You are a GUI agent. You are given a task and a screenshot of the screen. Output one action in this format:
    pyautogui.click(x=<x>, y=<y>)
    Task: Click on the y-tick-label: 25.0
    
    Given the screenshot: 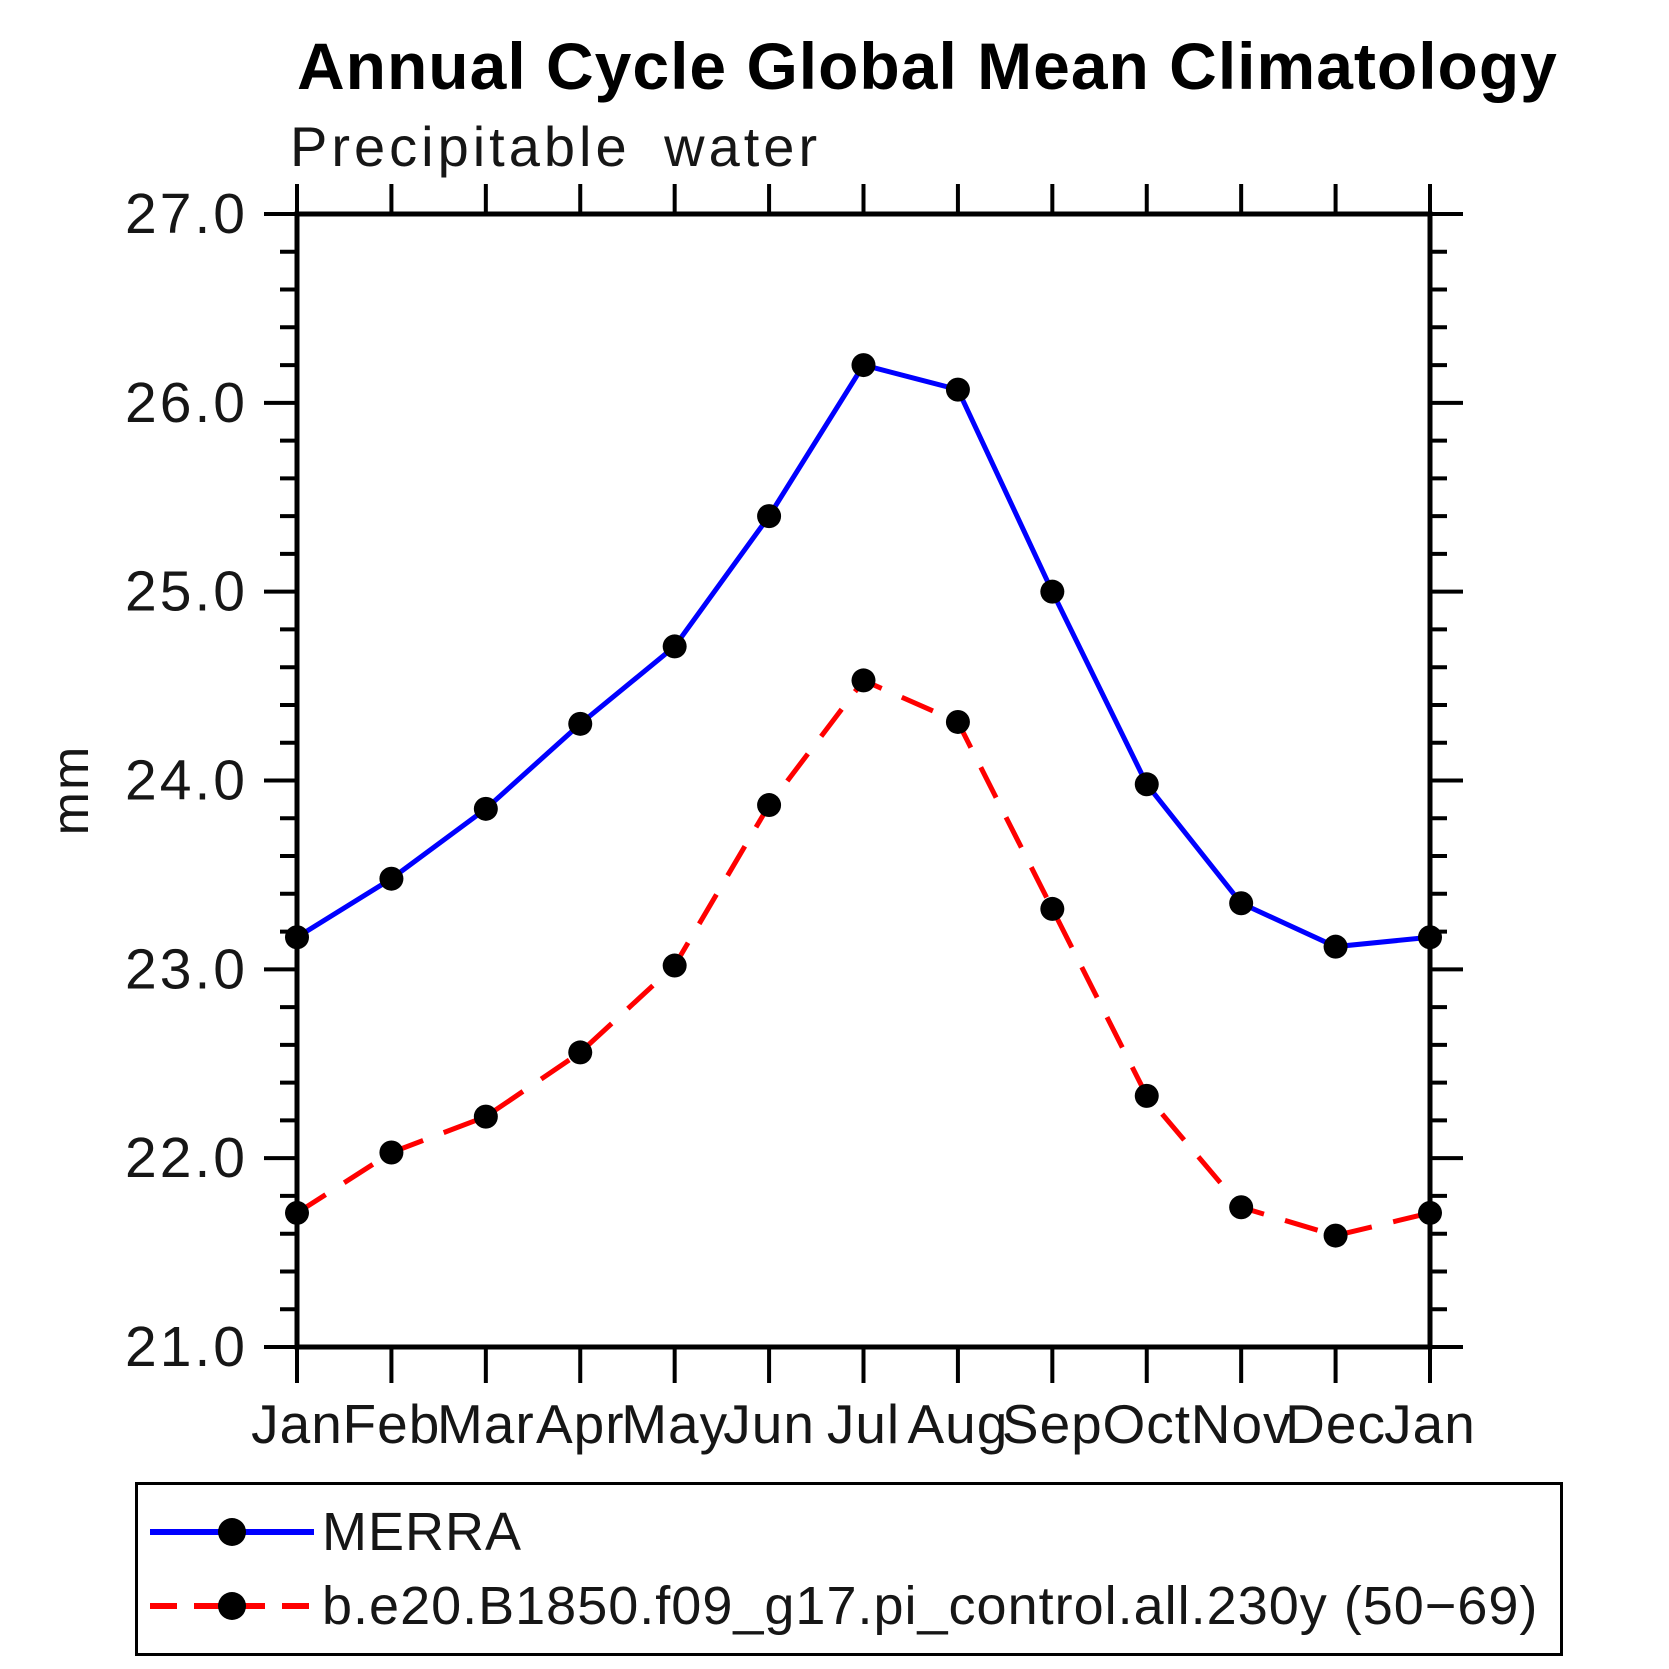 What is the action you would take?
    pyautogui.click(x=186, y=592)
    